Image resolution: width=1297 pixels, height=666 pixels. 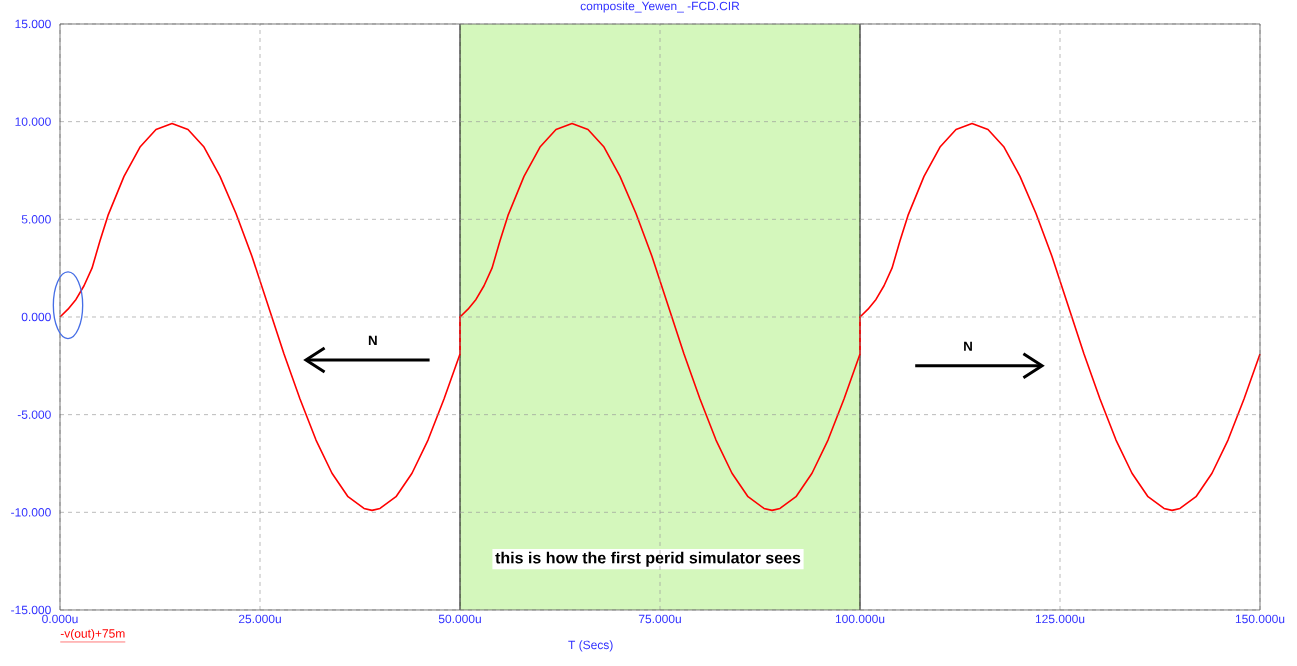 What do you see at coordinates (31, 610) in the screenshot?
I see `y-tick-label: -15.000` at bounding box center [31, 610].